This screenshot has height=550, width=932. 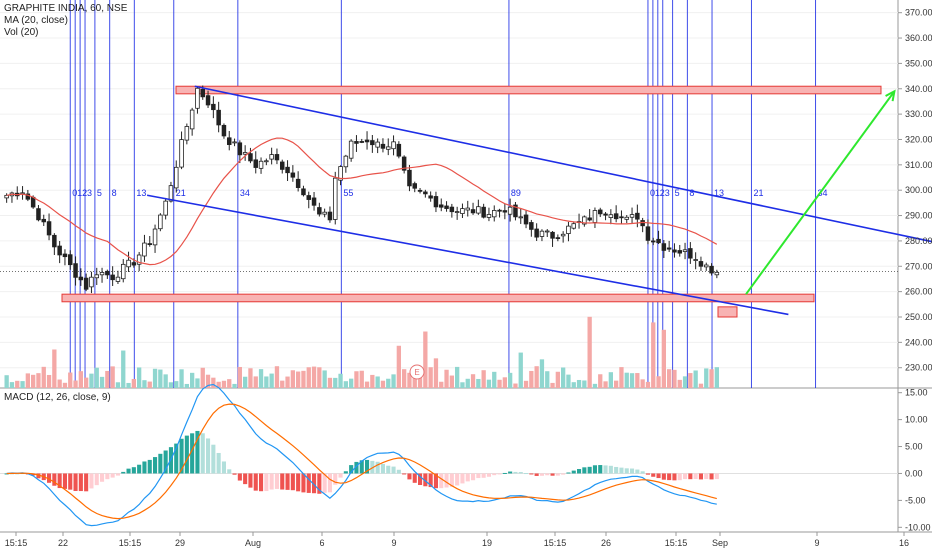 What do you see at coordinates (918, 38) in the screenshot?
I see `price-tick-label: 360.00` at bounding box center [918, 38].